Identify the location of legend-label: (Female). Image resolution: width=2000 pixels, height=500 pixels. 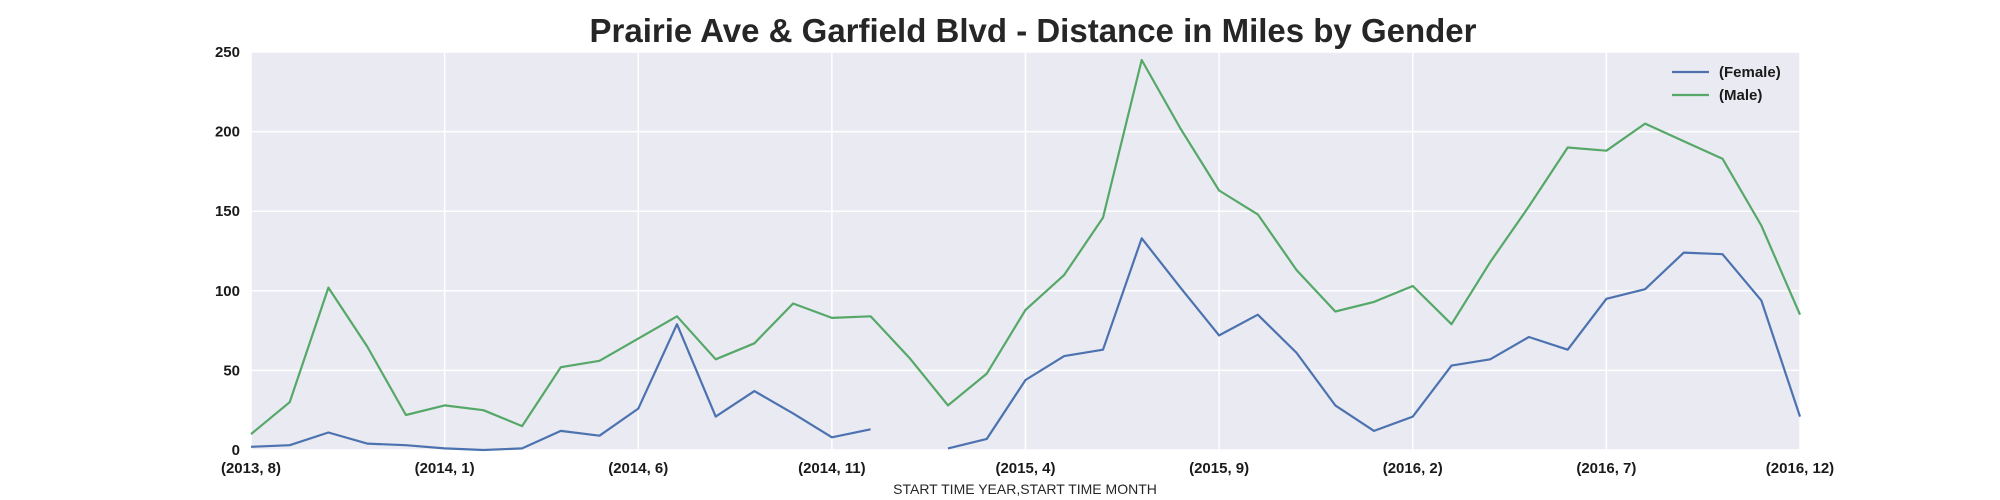
(1750, 72).